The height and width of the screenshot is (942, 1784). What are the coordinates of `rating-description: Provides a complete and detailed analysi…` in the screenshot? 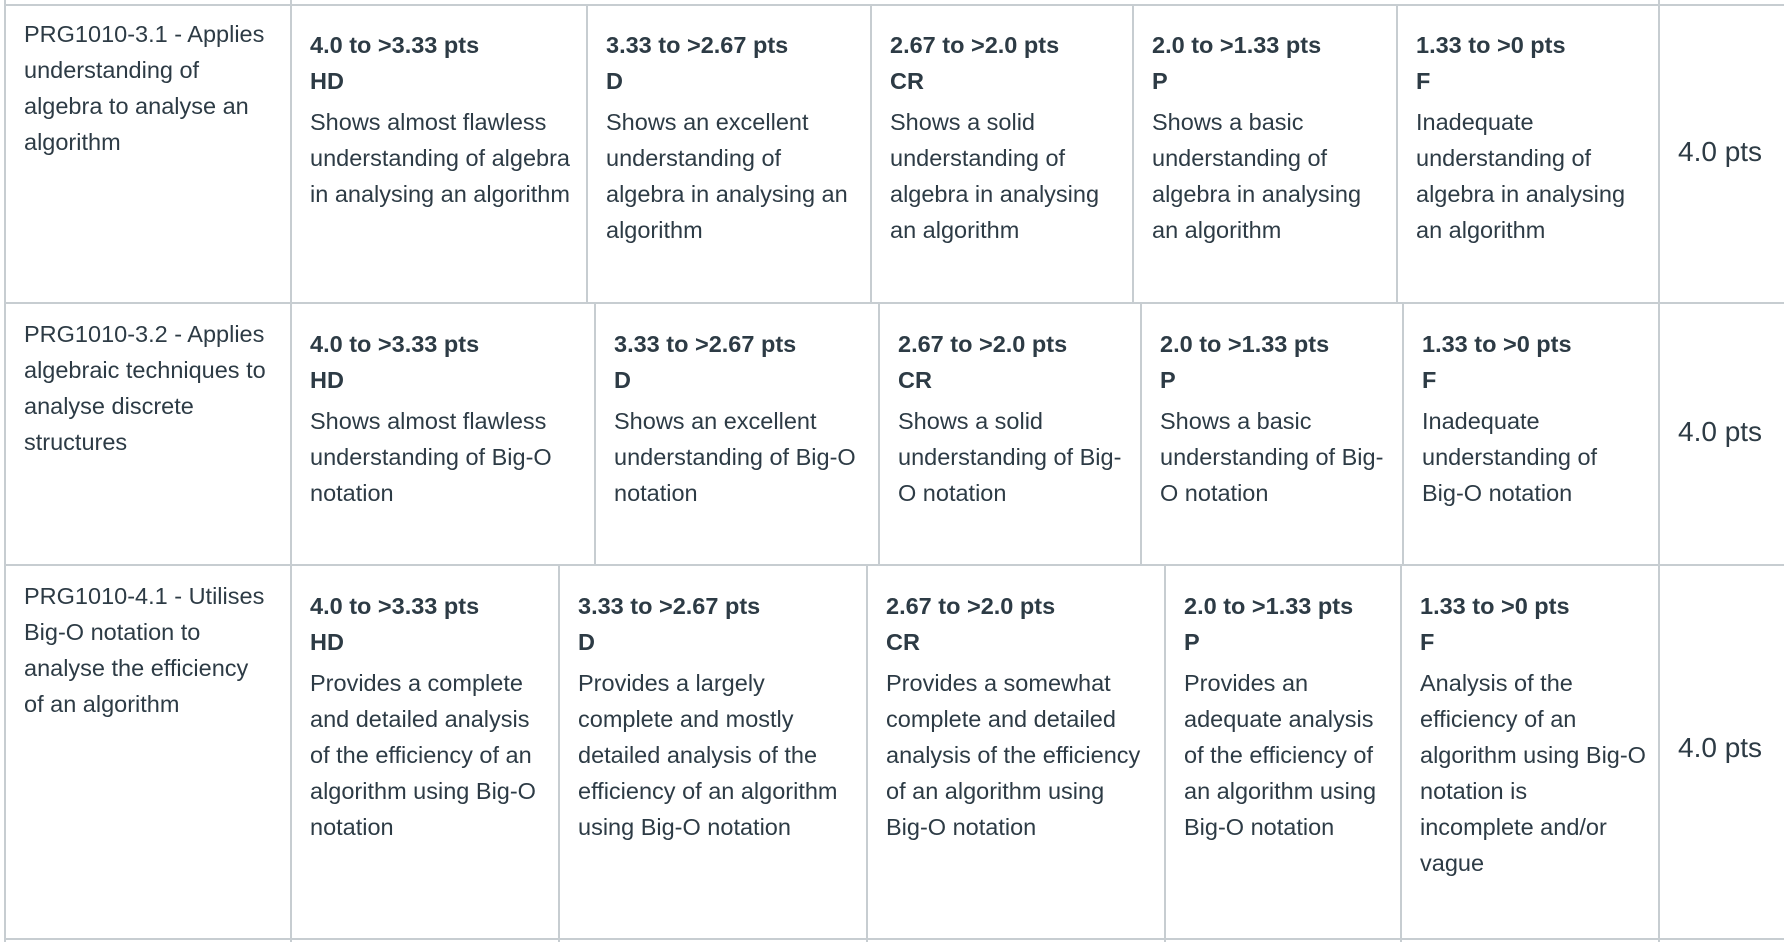 It's located at (423, 755).